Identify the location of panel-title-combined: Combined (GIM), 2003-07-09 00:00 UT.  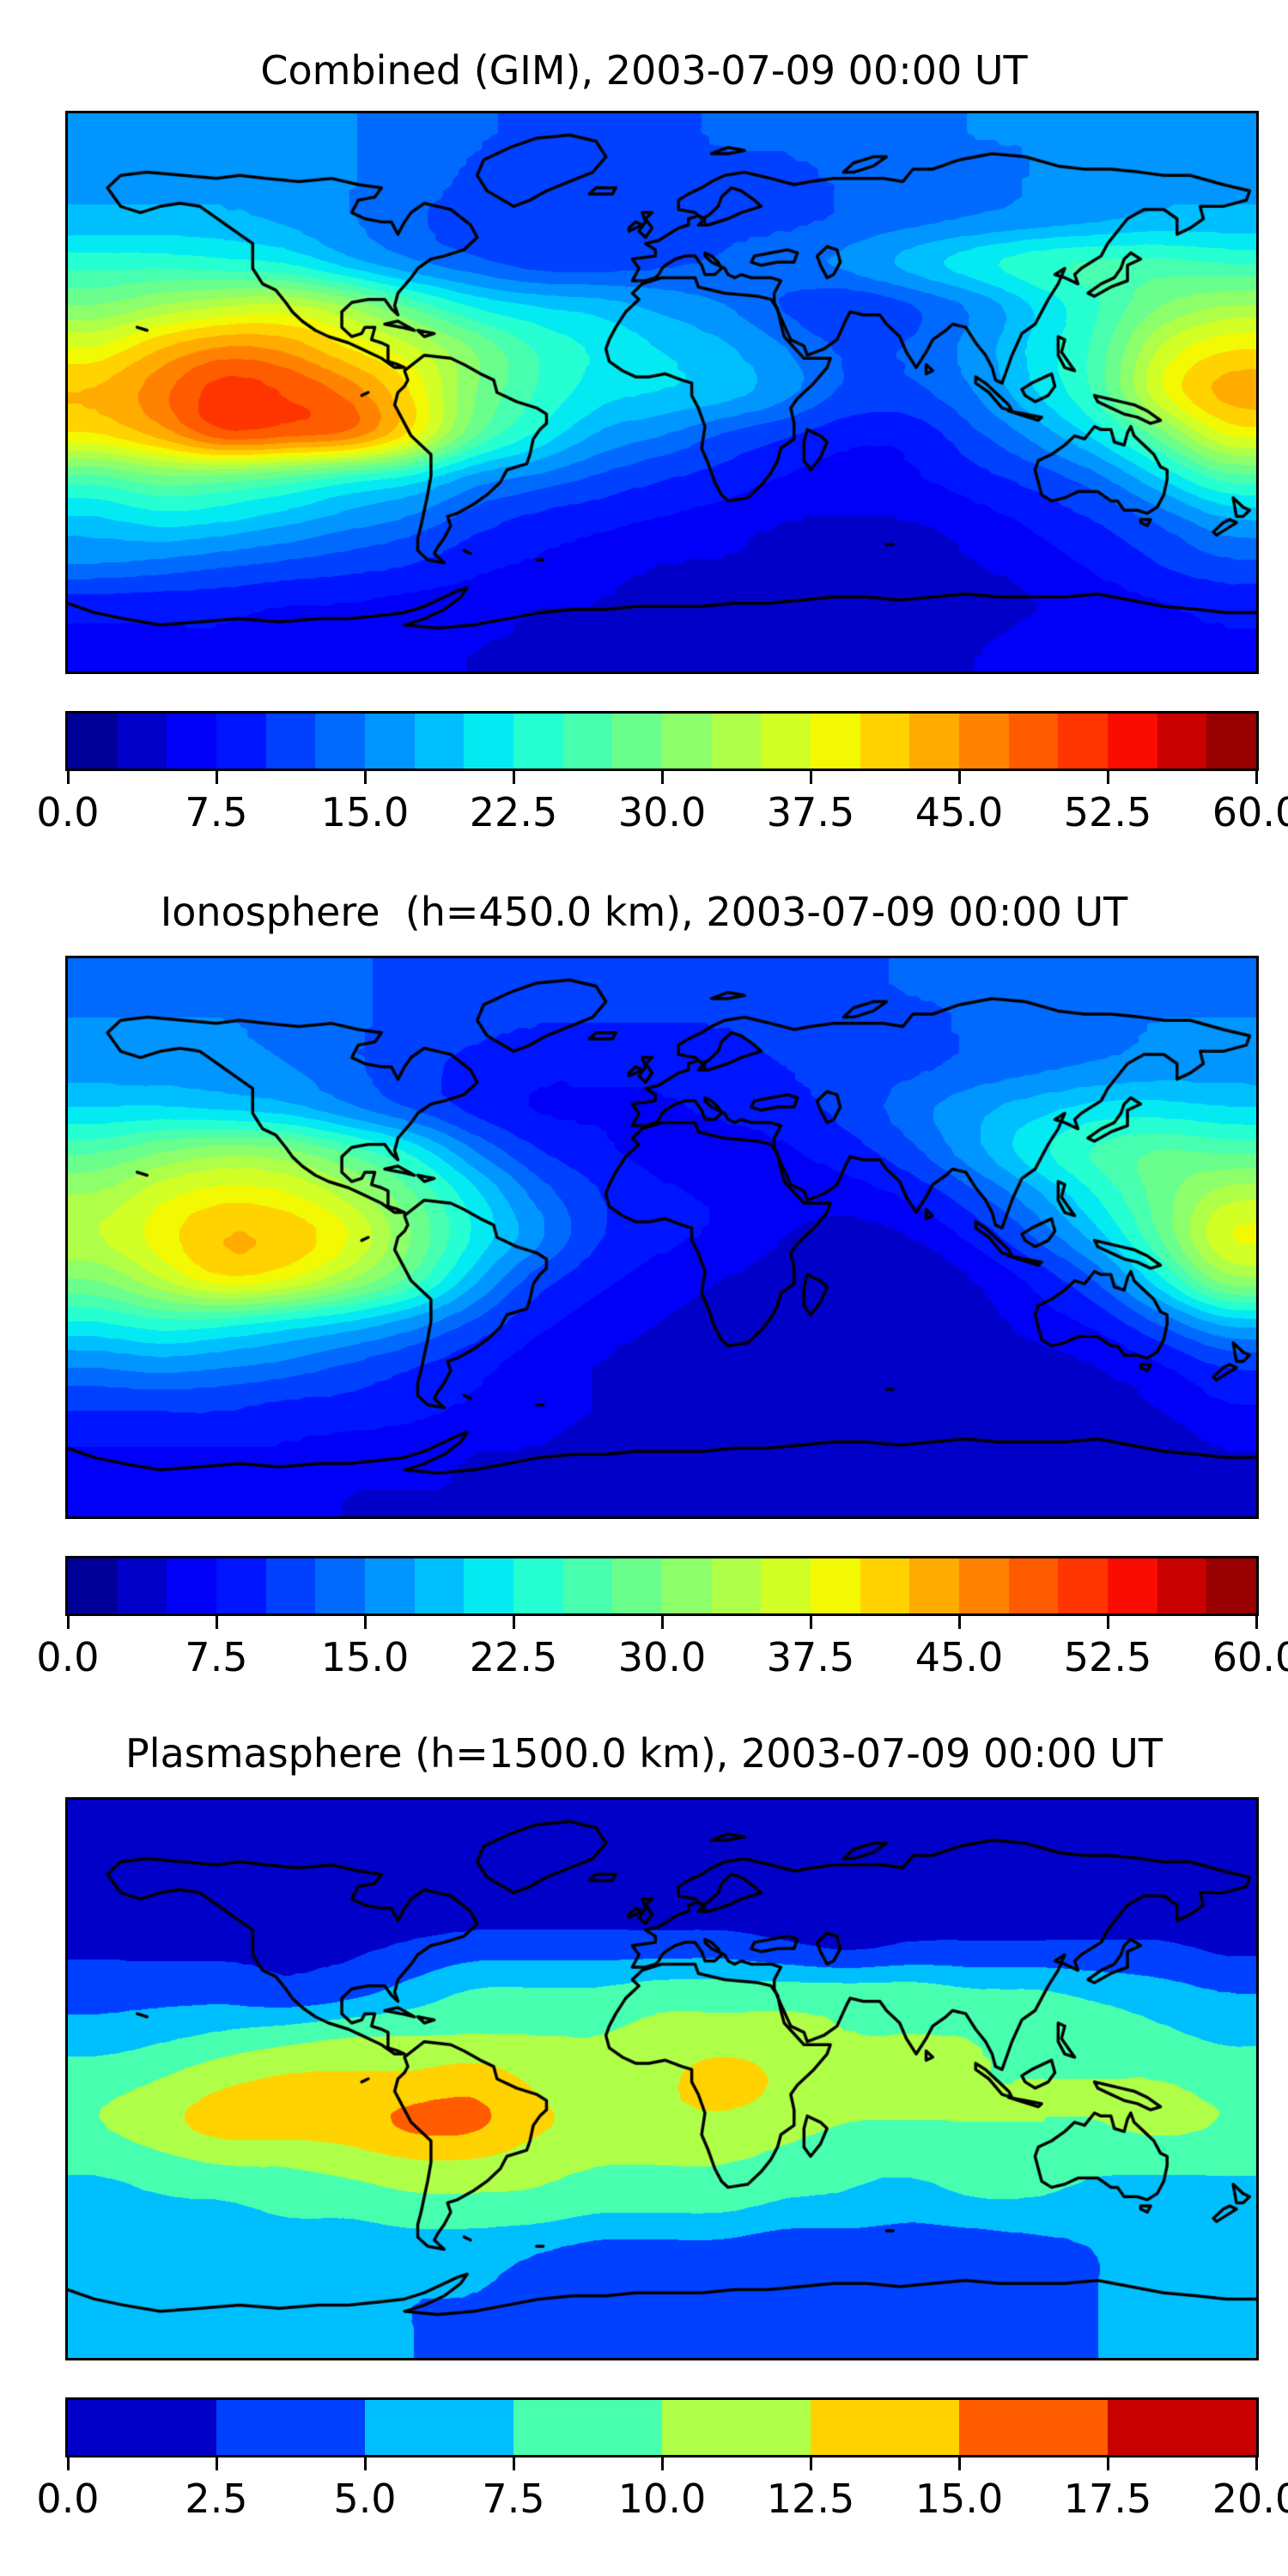
(644, 70).